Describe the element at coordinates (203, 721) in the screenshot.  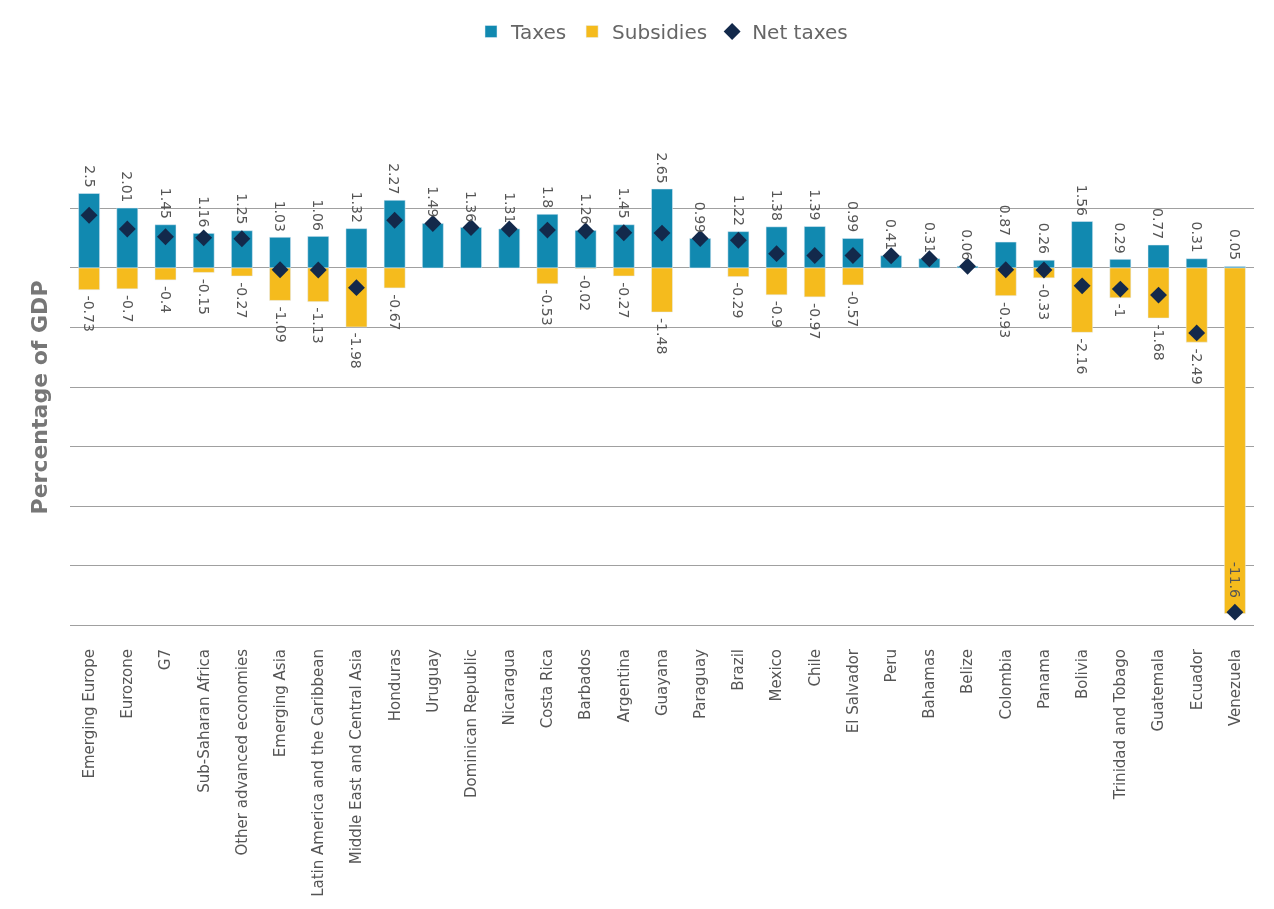
I see `x-tick-label: Sub-Saharan Africa` at that location.